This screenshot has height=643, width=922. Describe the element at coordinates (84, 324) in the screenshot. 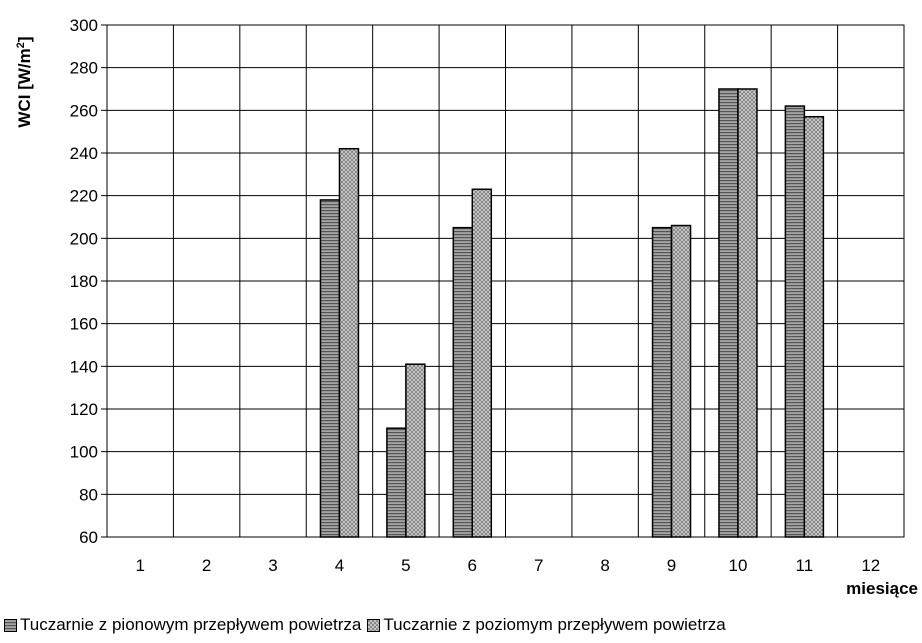

I see `y-tick-label: 160` at that location.